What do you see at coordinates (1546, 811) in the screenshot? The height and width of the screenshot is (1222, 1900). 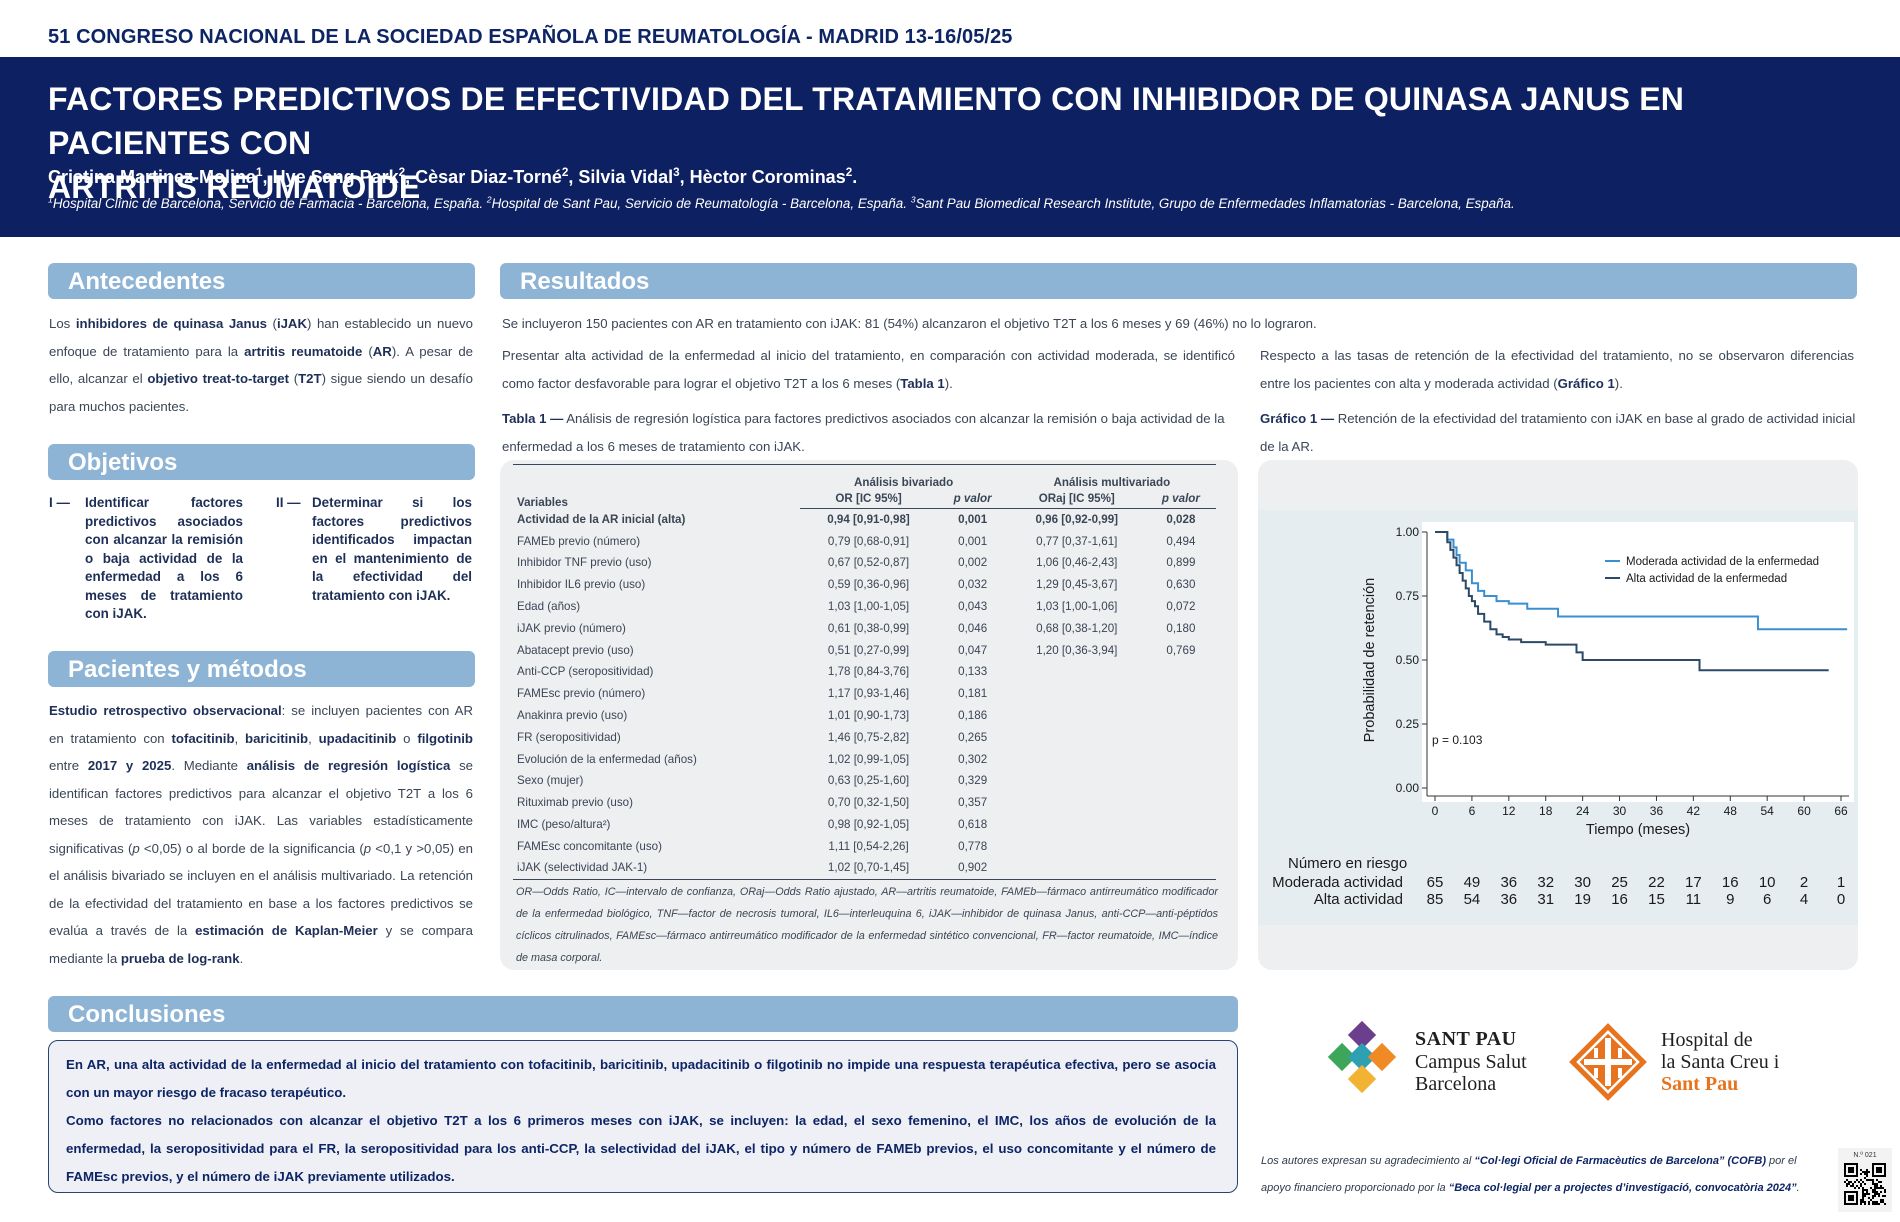 I see `x-tick-label: 18` at bounding box center [1546, 811].